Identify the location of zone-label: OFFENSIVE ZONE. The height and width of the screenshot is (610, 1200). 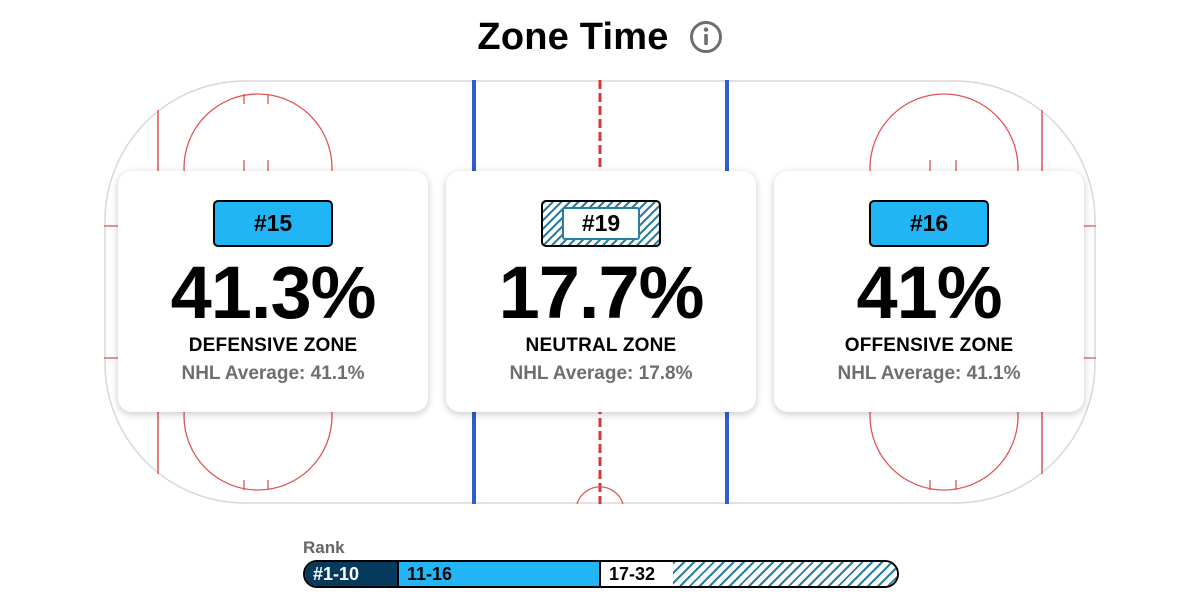
(929, 345).